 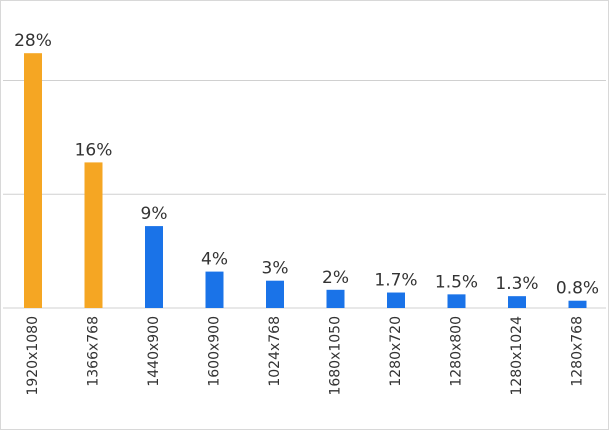 What do you see at coordinates (33, 356) in the screenshot?
I see `x-tick-label: 1920x1080` at bounding box center [33, 356].